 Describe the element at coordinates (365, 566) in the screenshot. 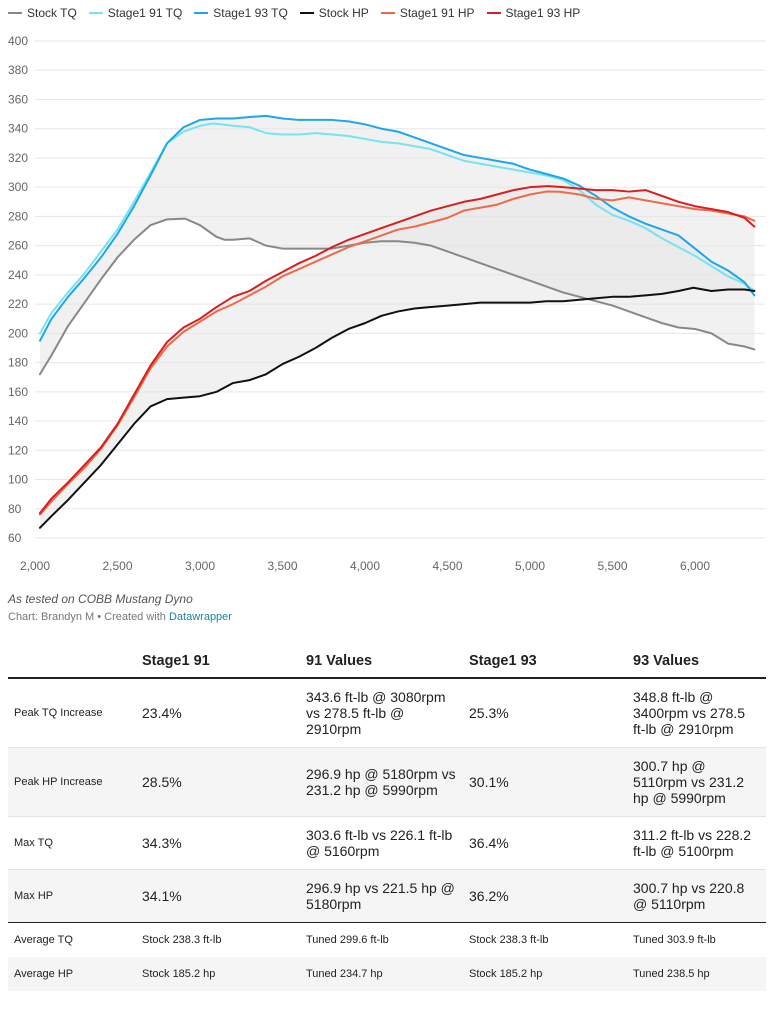

I see `x-tick-label: 4,000` at that location.